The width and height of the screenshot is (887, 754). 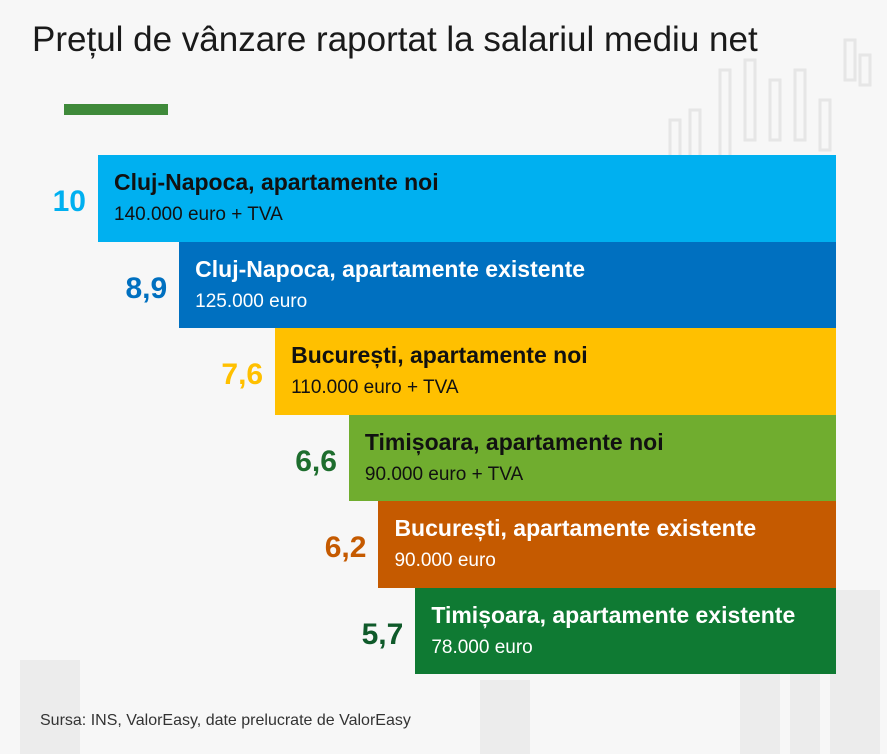 I want to click on bar-label: Timișoara, apartamente existente, so click(x=613, y=614).